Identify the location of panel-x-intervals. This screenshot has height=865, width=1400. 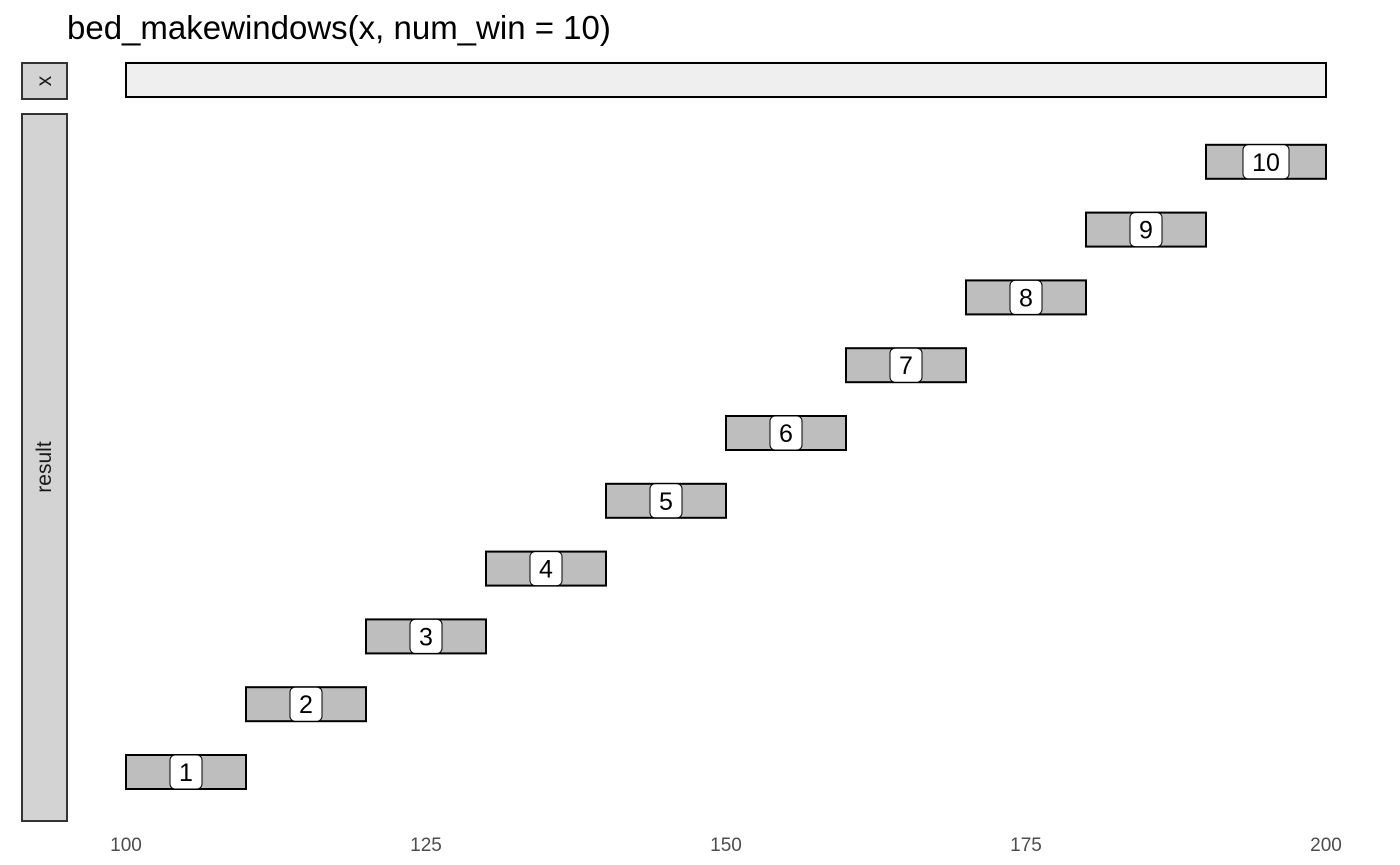
(726, 80).